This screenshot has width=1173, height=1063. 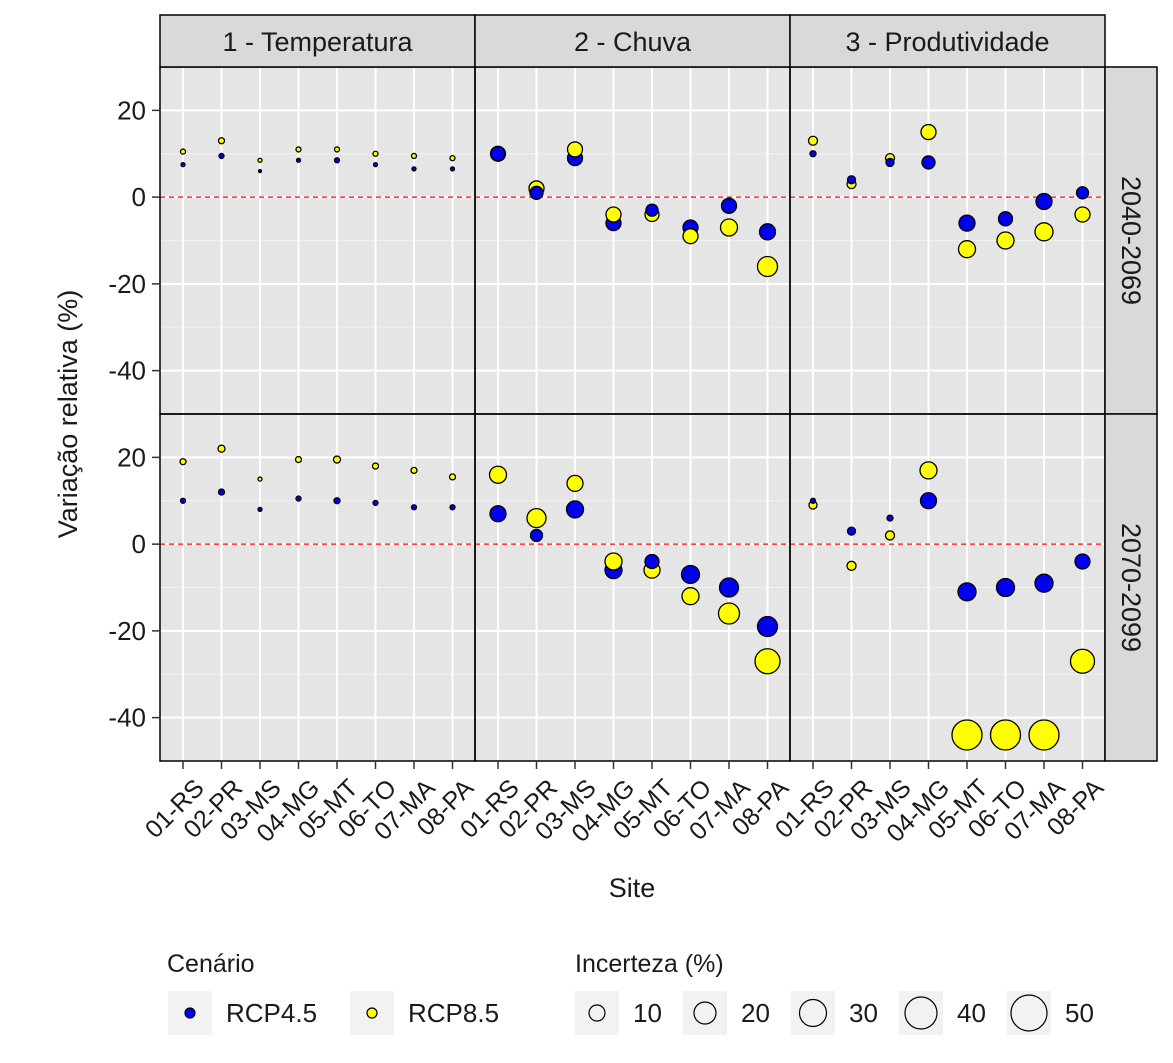 I want to click on legend-size-title: Incerteza (%), so click(x=649, y=964).